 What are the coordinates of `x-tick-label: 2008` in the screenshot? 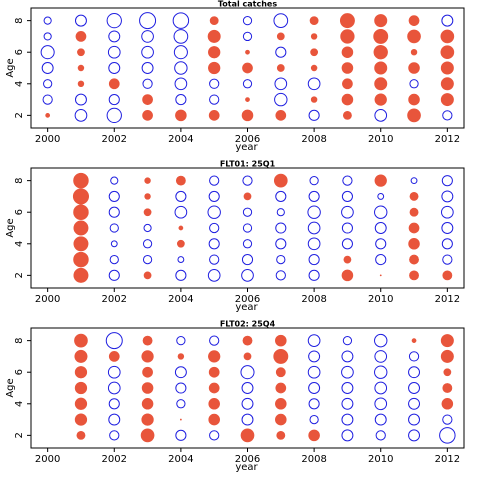 It's located at (313, 459).